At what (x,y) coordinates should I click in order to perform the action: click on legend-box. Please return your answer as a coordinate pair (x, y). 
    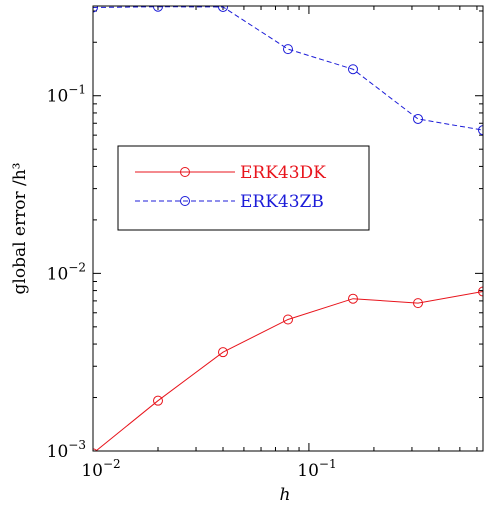
    Looking at the image, I should click on (243, 188).